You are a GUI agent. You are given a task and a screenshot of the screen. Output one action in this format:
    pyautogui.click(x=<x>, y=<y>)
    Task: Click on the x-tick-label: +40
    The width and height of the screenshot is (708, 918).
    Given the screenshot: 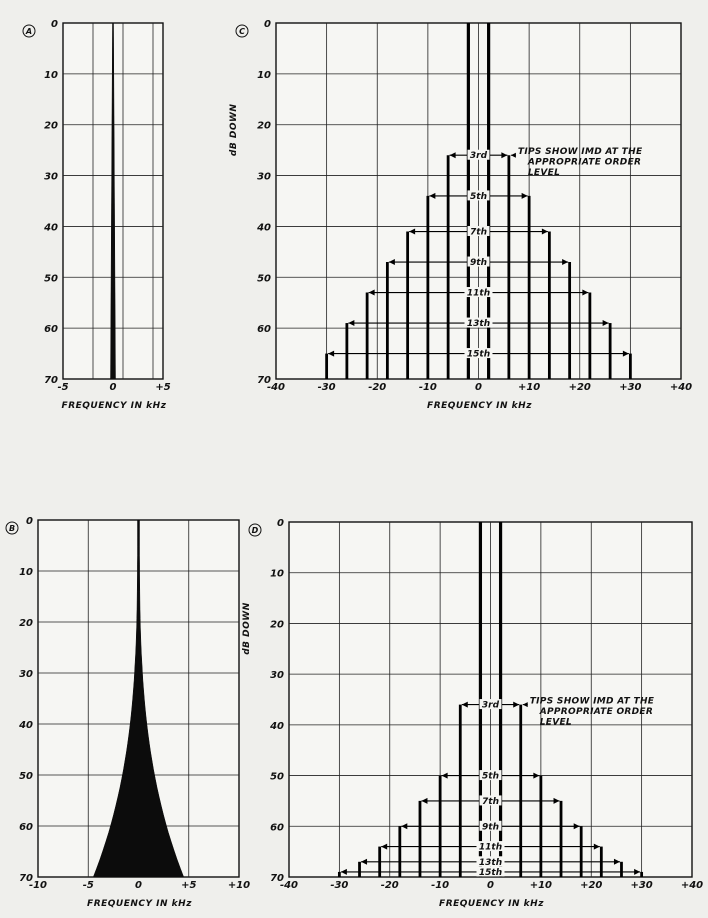 What is the action you would take?
    pyautogui.click(x=692, y=885)
    